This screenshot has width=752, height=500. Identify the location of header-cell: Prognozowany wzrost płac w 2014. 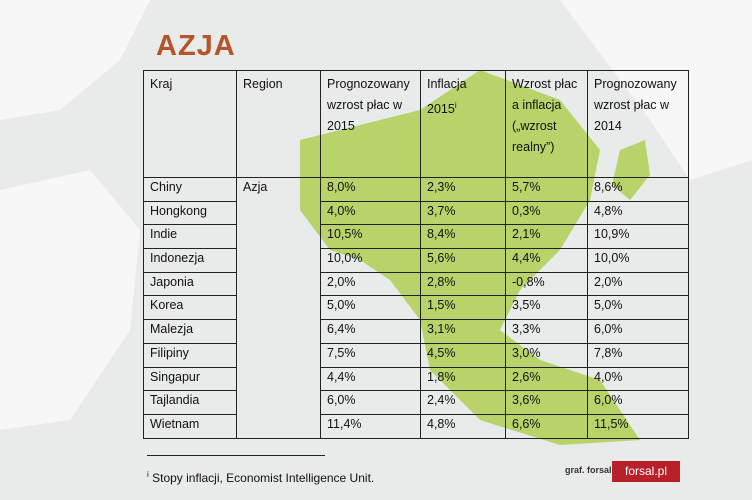
(638, 124).